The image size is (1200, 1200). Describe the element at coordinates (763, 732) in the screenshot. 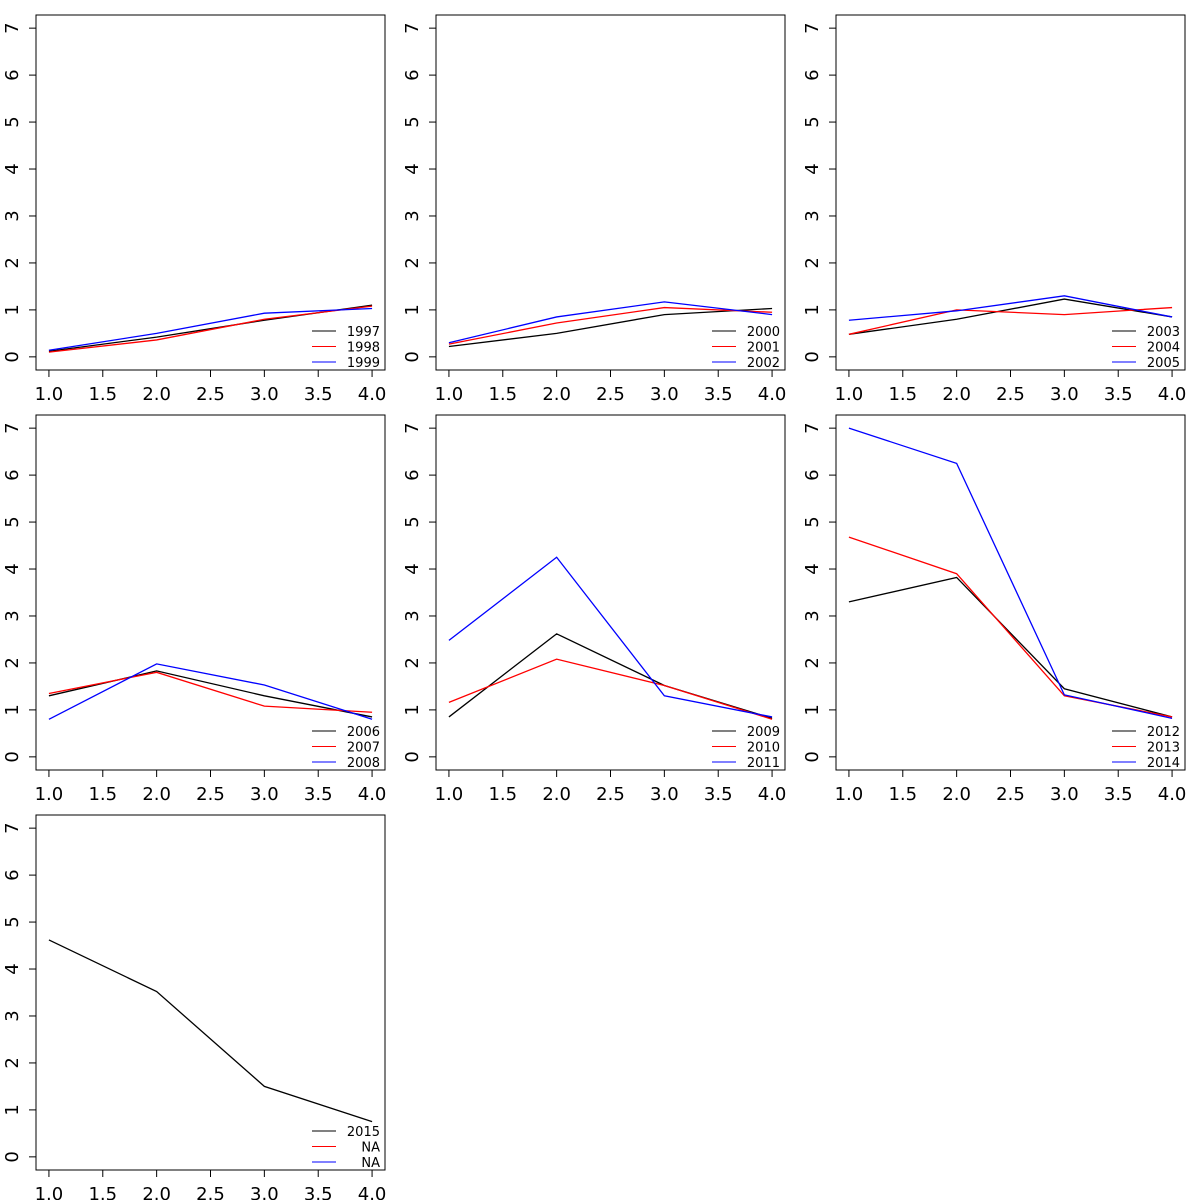

I see `legend-label: 2009` at that location.